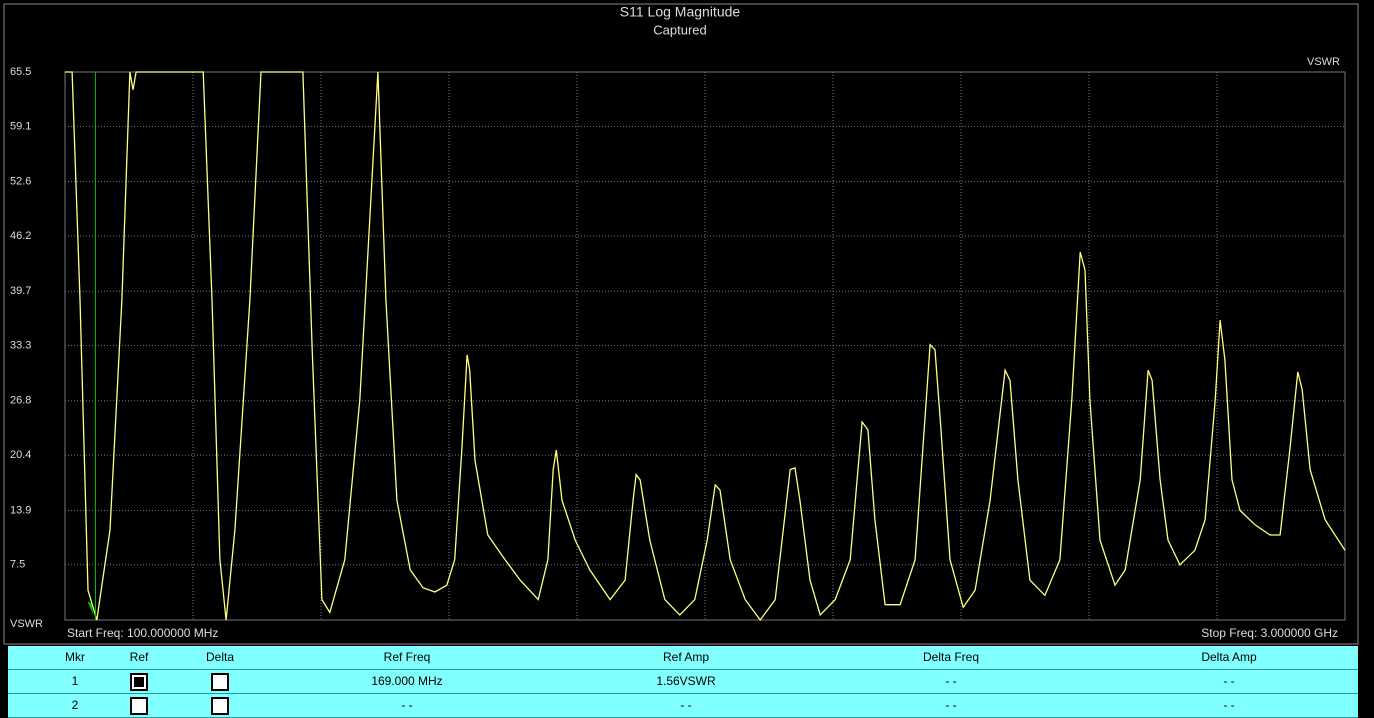 The width and height of the screenshot is (1374, 718). I want to click on y-tick-label: 26.8, so click(20, 401).